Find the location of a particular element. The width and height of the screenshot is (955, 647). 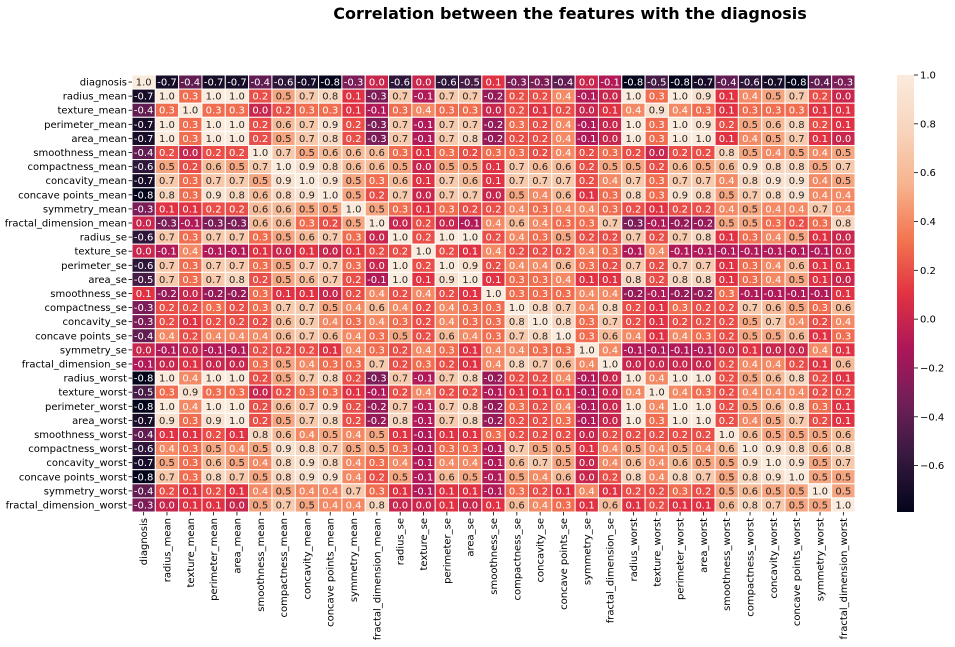

x-tick-label: diagnosis is located at coordinates (144, 541).